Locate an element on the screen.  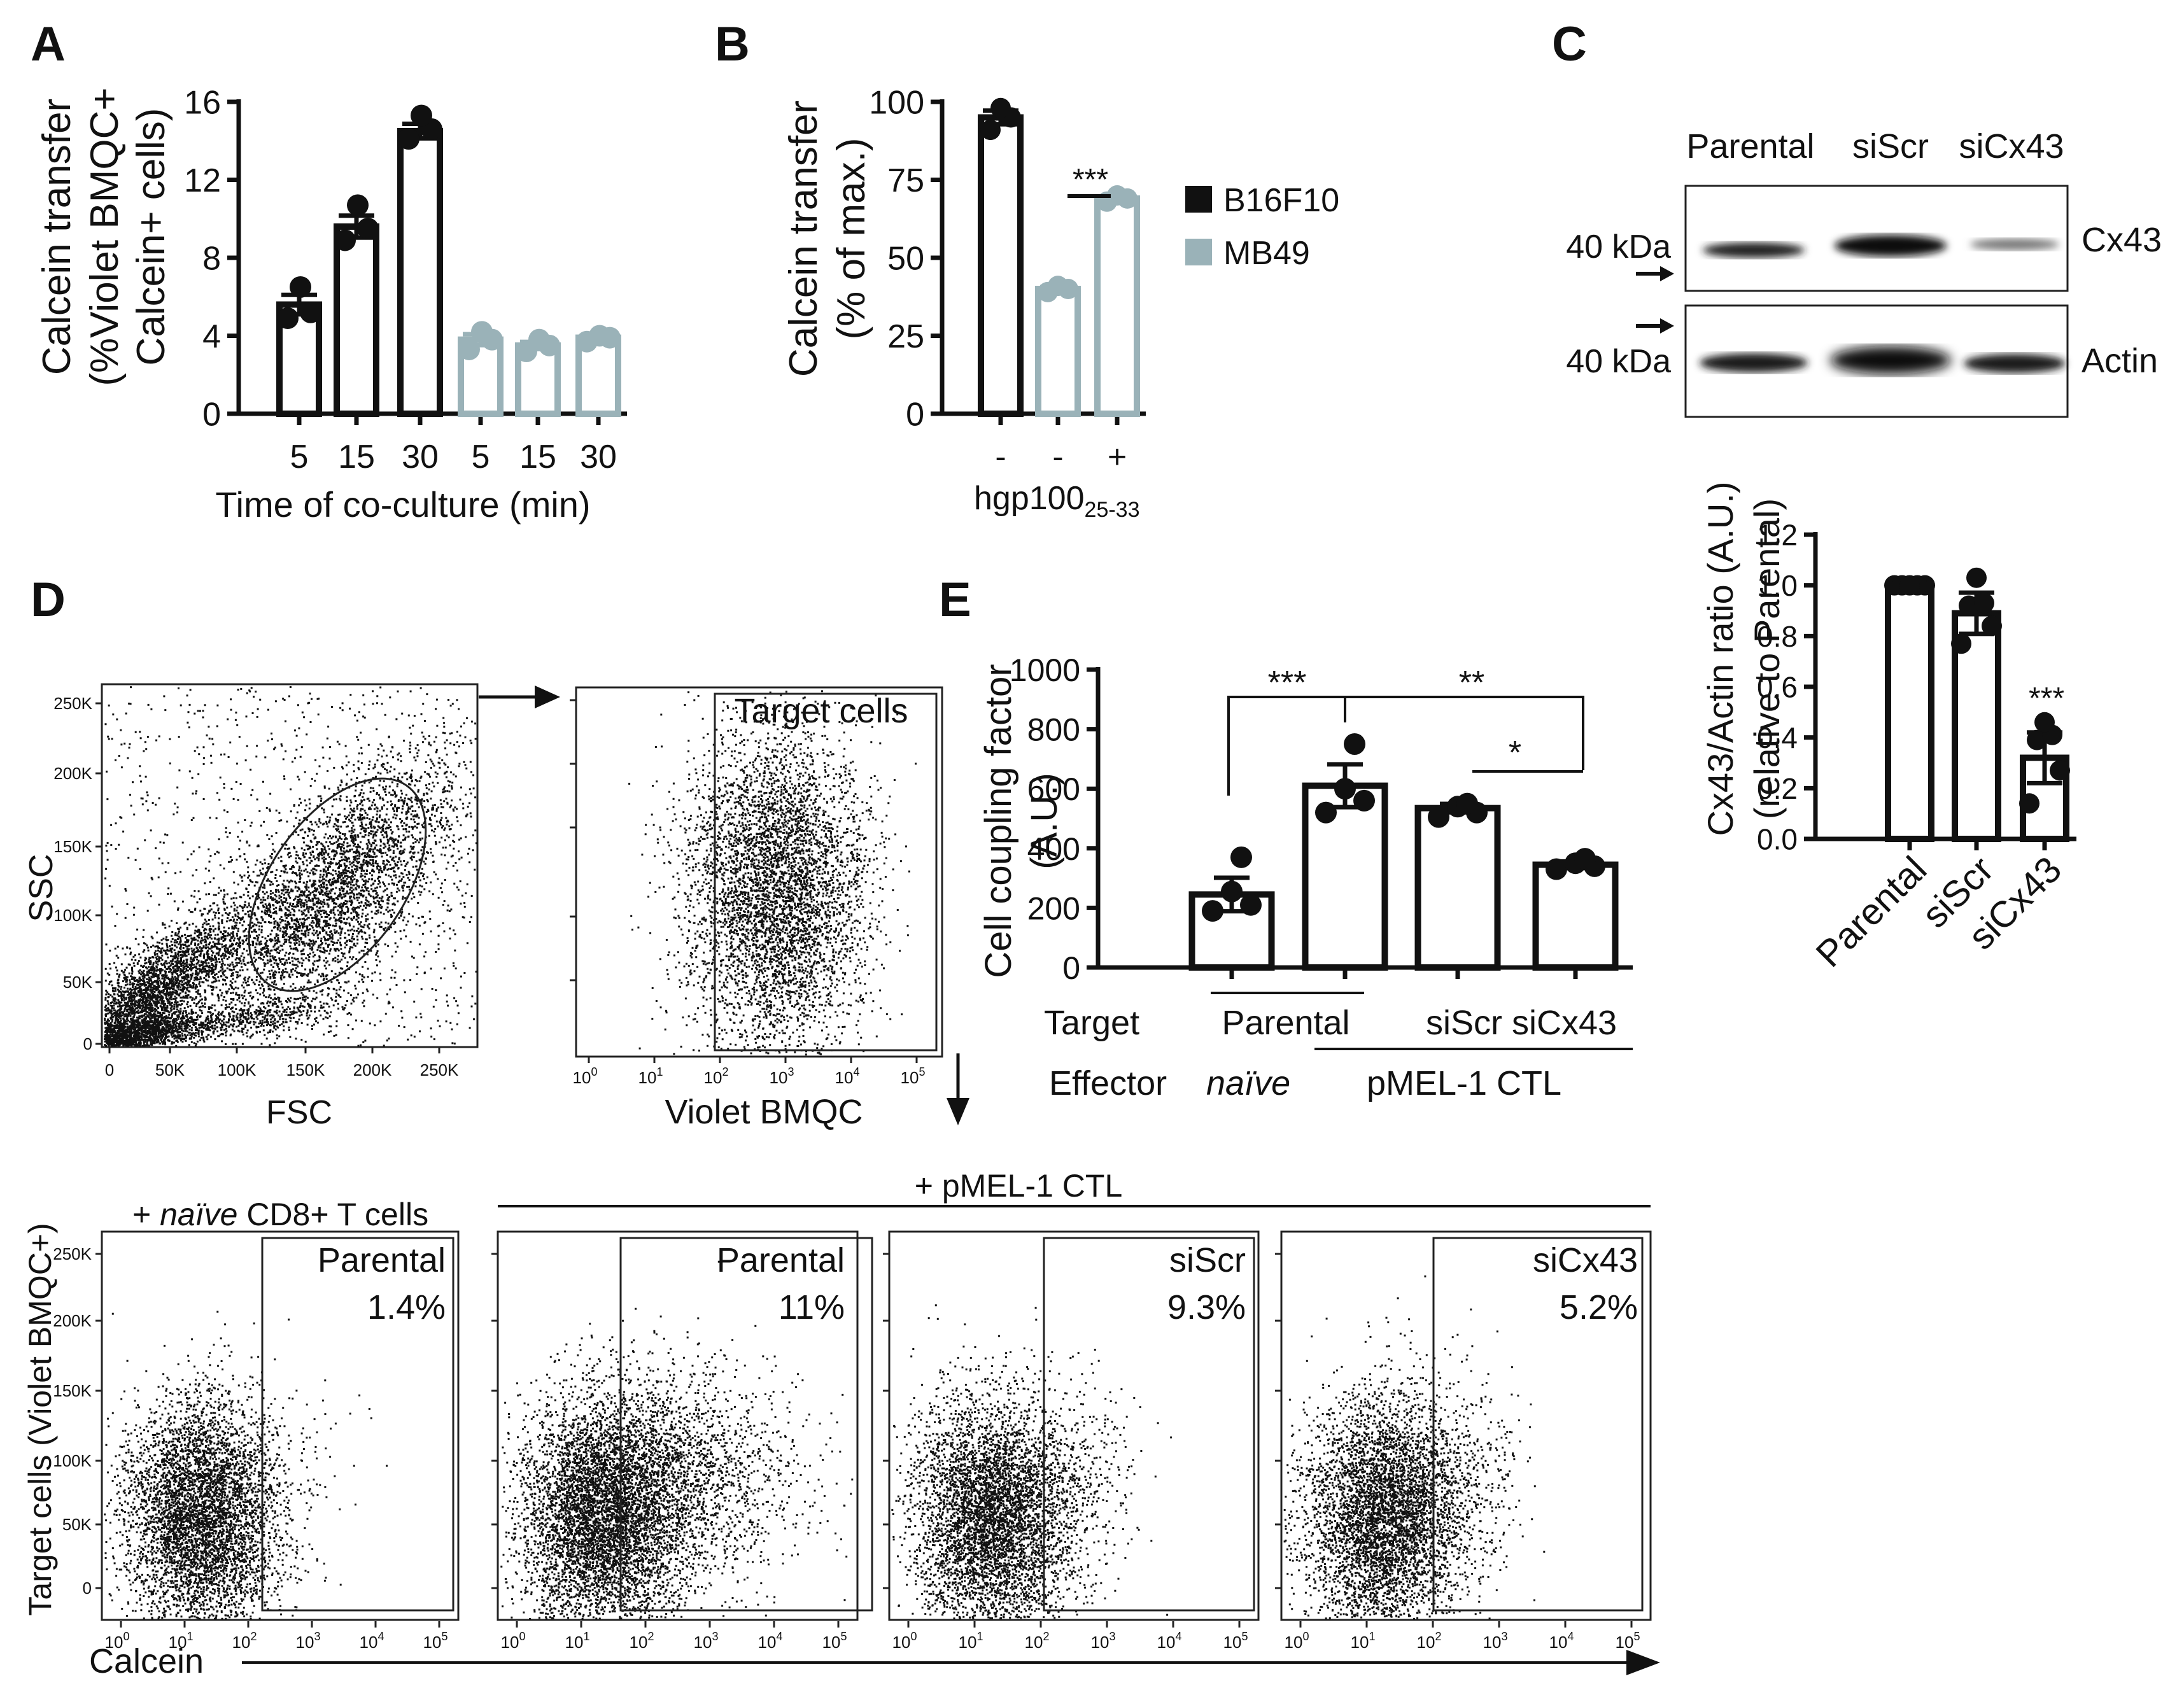
svg-text: Cx43/Actin ratio (A.U.) is located at coordinates (1720, 658).